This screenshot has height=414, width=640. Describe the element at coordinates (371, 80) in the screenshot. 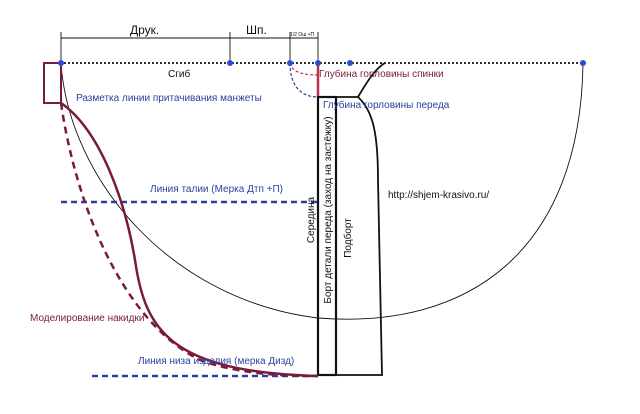

I see `facing-top-curve` at that location.